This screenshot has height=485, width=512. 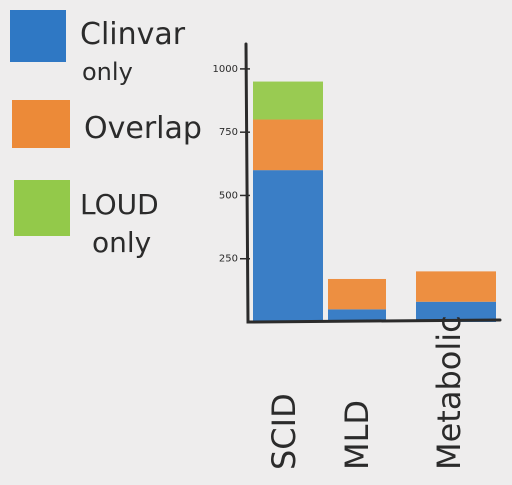 What do you see at coordinates (38, 36) in the screenshot?
I see `legend-swatch-clinvar-only` at bounding box center [38, 36].